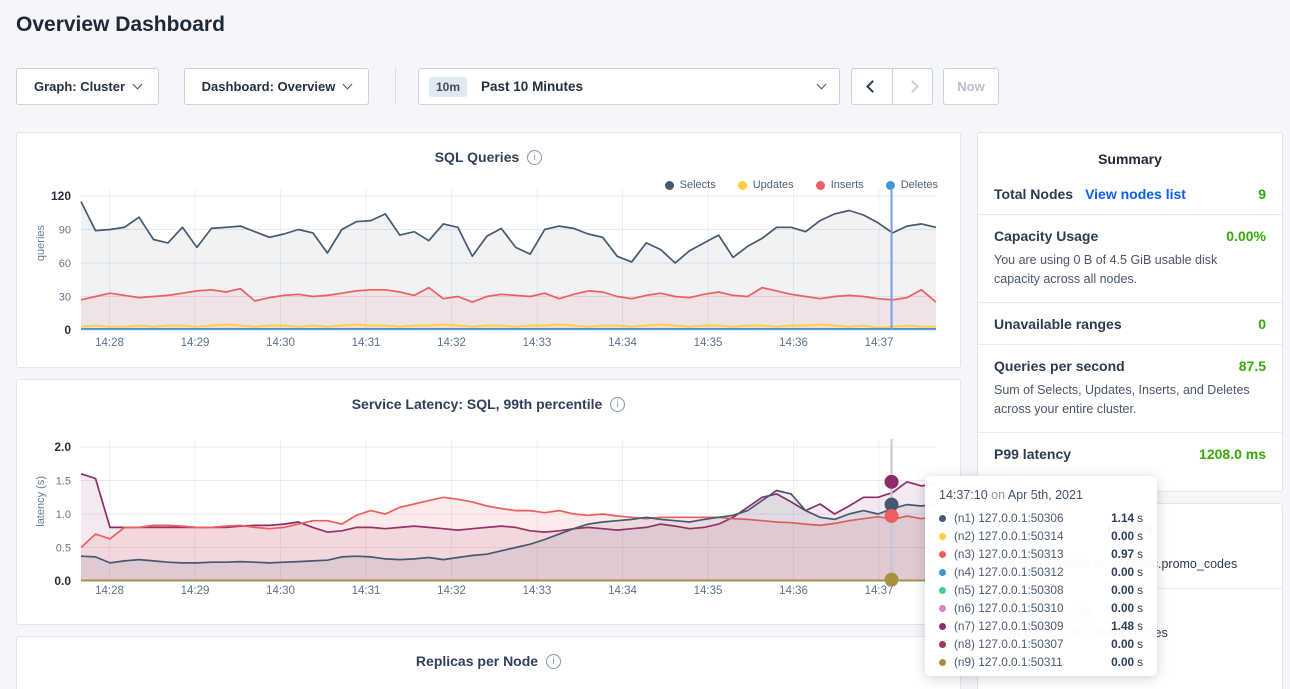 This screenshot has width=1290, height=689. What do you see at coordinates (1252, 365) in the screenshot?
I see `qps-value: 87.5` at bounding box center [1252, 365].